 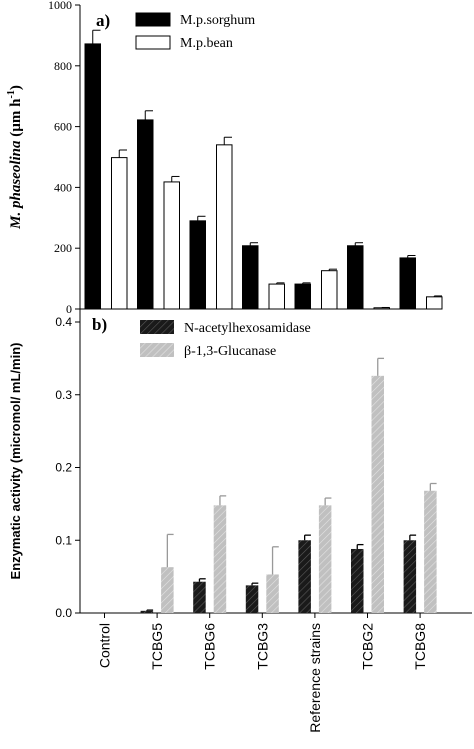 What do you see at coordinates (153, 19) in the screenshot?
I see `legend-swatch-sorghum` at bounding box center [153, 19].